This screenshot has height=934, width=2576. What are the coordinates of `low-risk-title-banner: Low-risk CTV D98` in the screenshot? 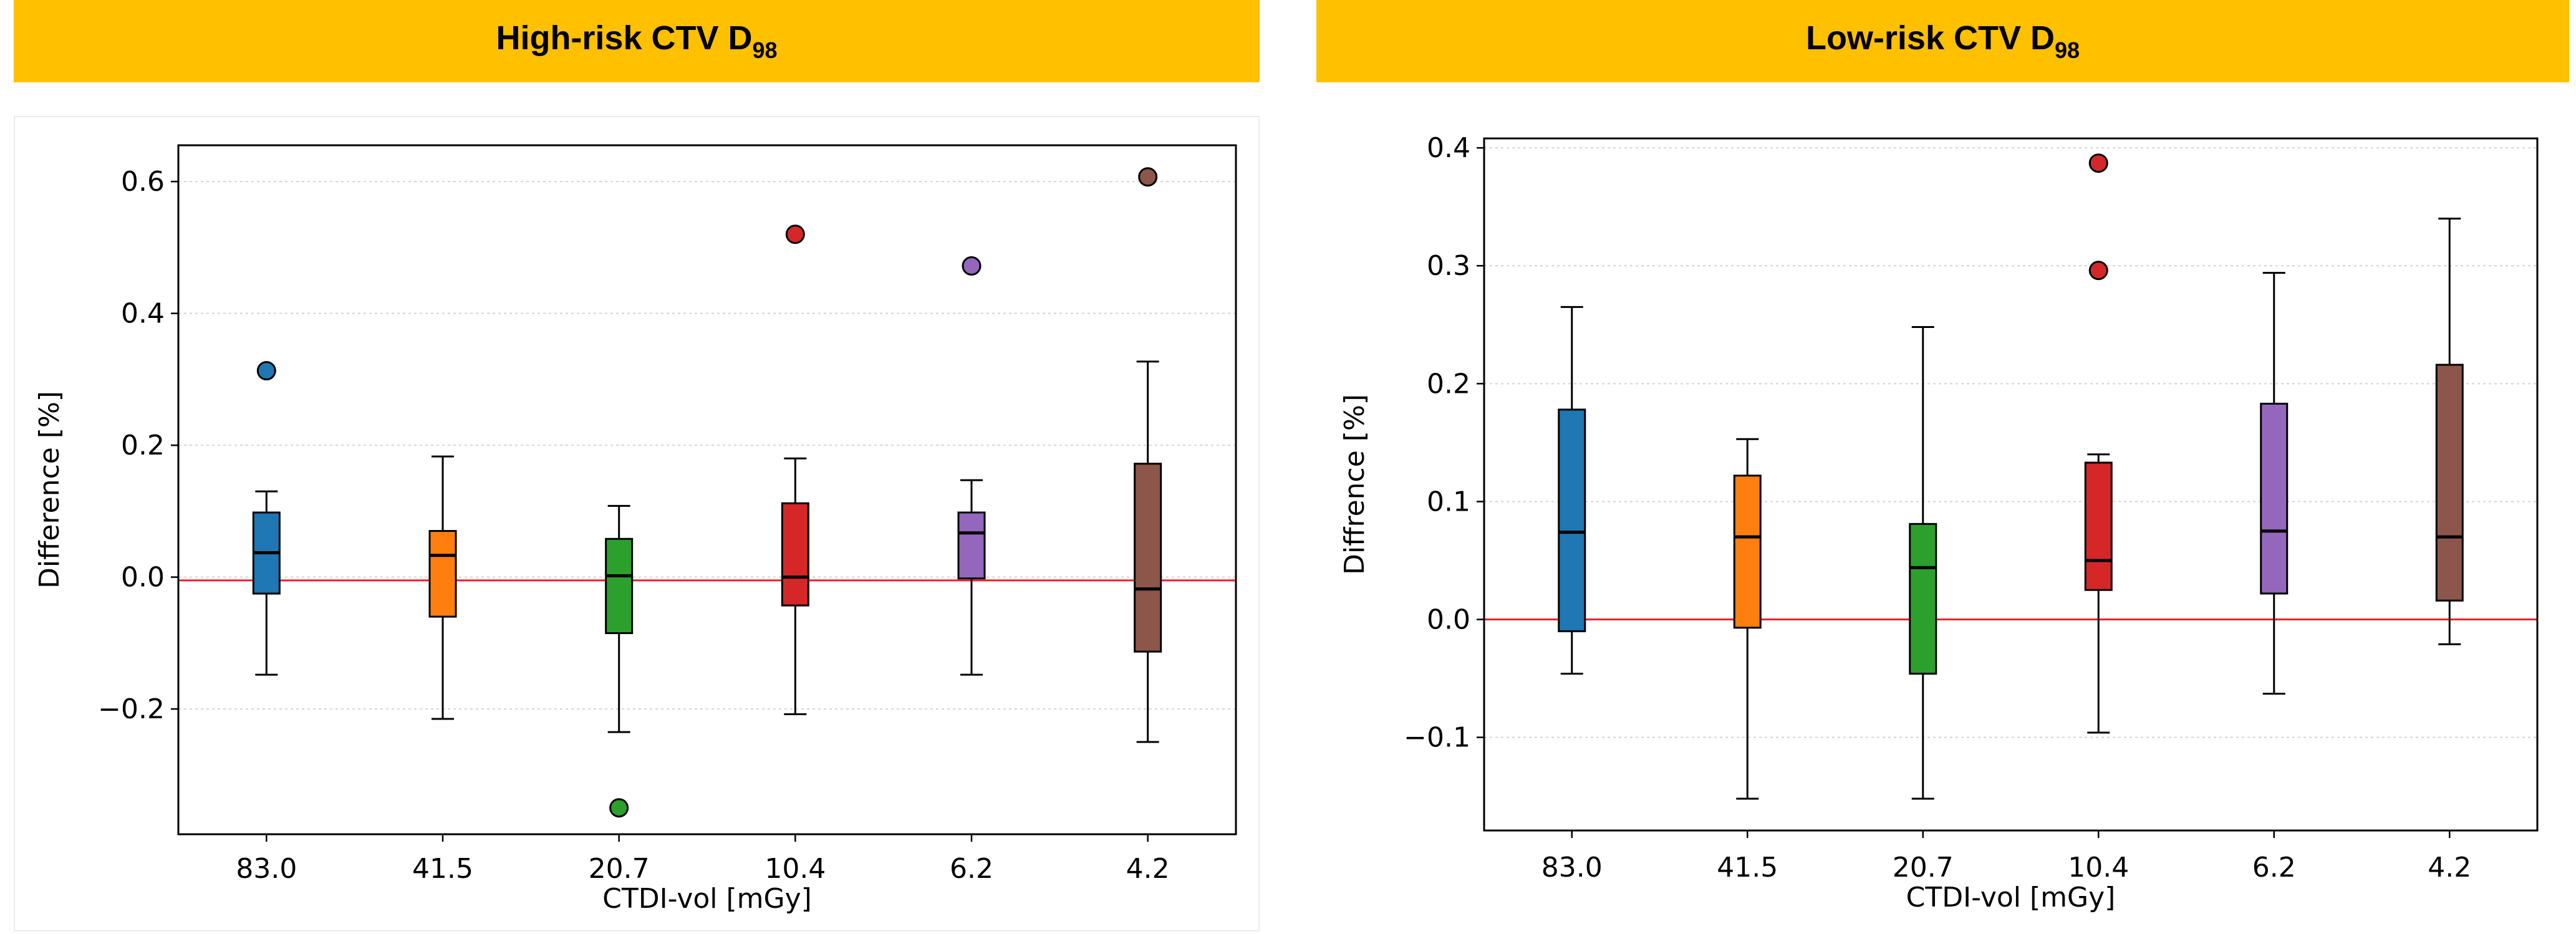 It's located at (1942, 41).